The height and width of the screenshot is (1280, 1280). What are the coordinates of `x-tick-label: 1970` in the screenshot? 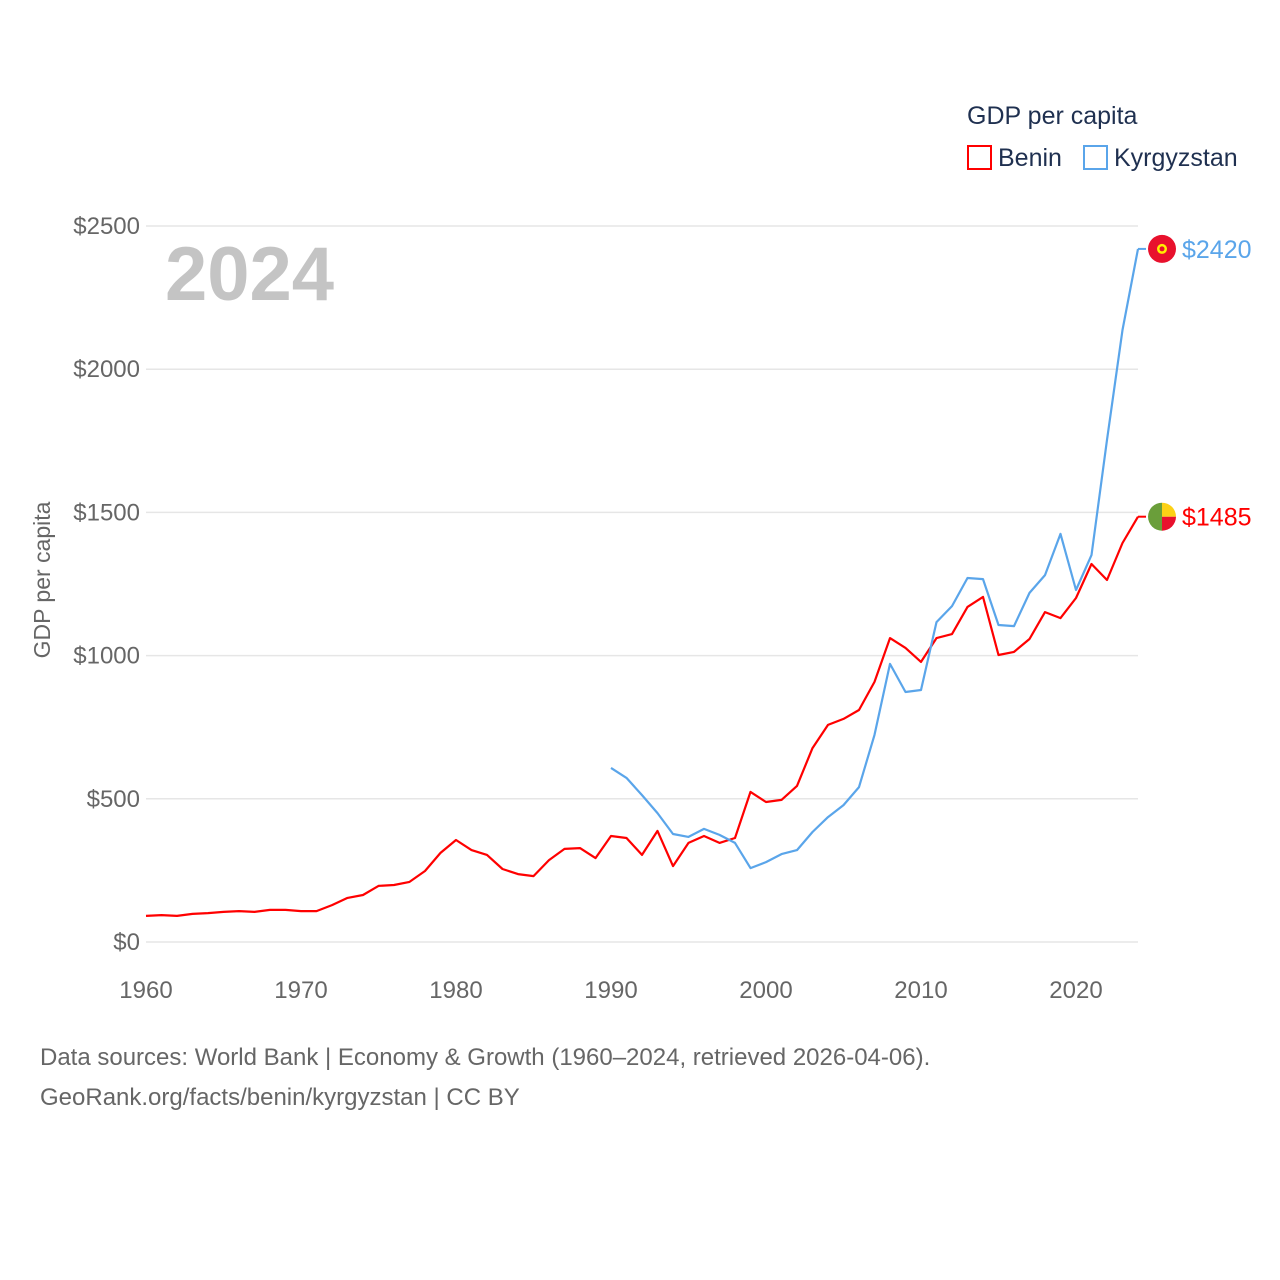 It's located at (300, 990).